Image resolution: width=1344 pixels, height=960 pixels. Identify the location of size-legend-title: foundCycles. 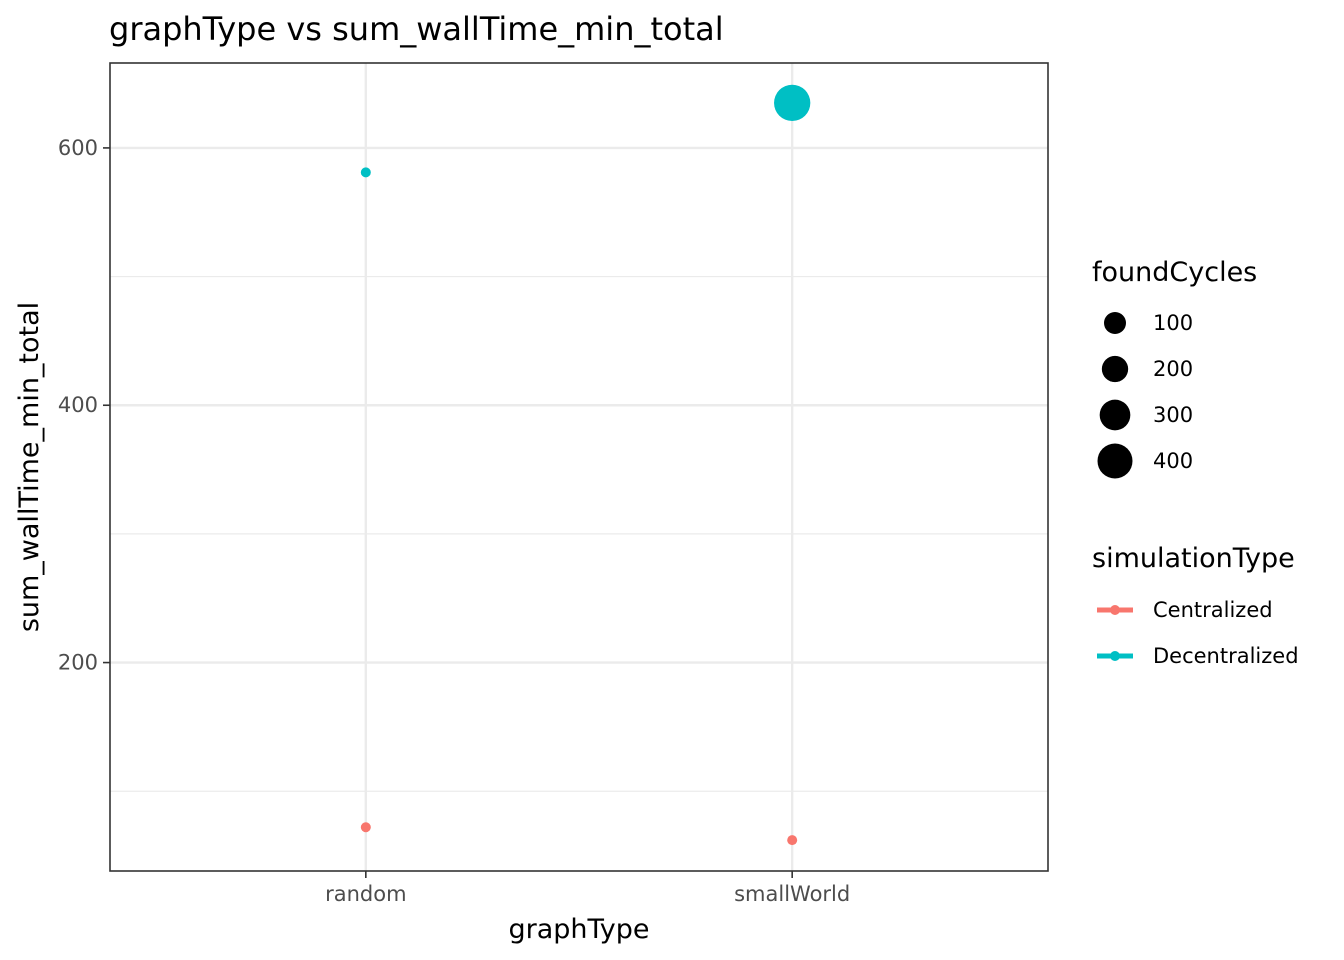
(1174, 272).